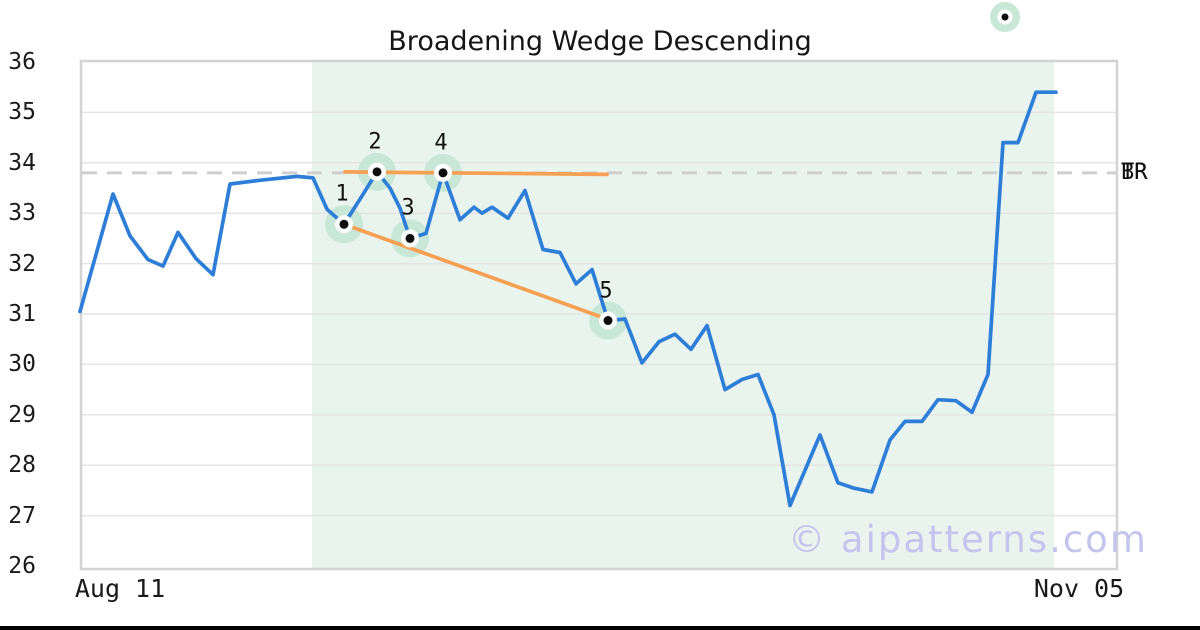 This screenshot has width=1200, height=630. Describe the element at coordinates (600, 628) in the screenshot. I see `bottom-border-bar` at that location.